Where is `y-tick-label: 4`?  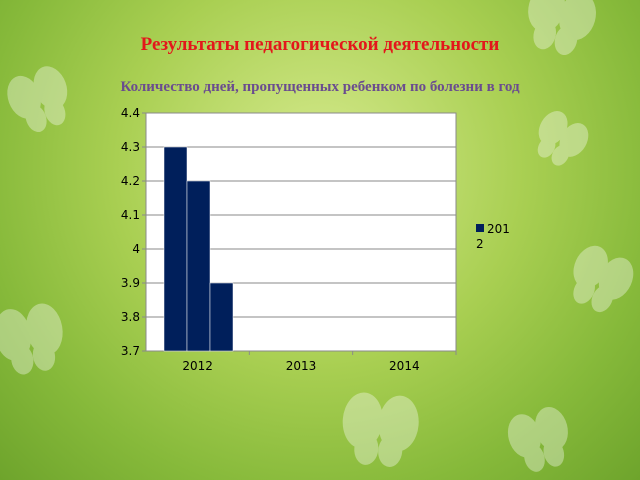
y-tick-label: 4 is located at coordinates (136, 249).